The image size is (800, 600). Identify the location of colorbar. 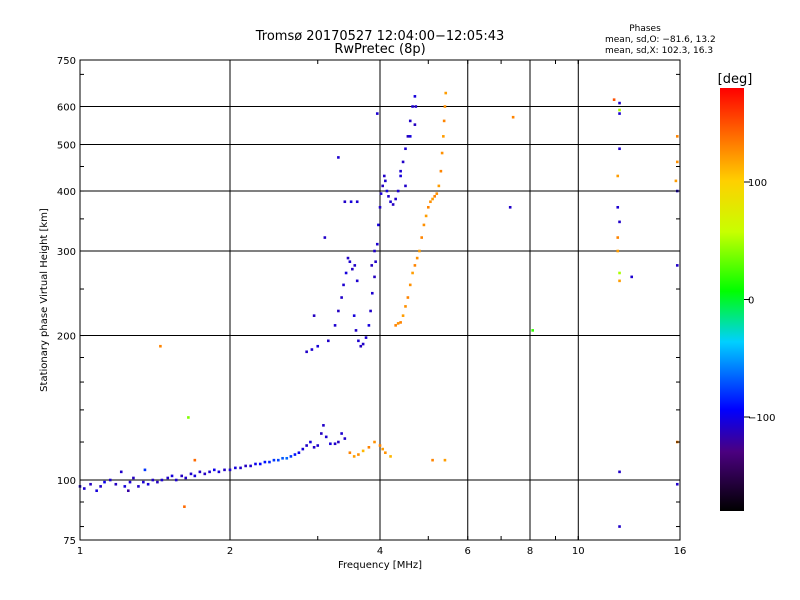
(732, 299).